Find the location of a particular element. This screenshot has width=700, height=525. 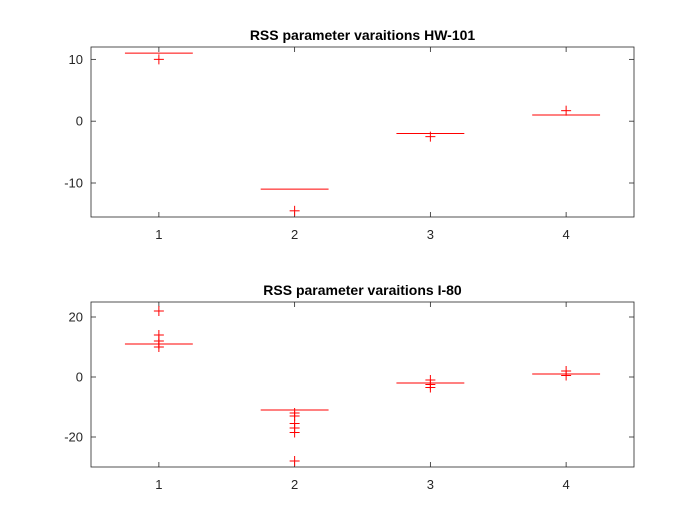

y-tick-label: -20 is located at coordinates (73, 437).